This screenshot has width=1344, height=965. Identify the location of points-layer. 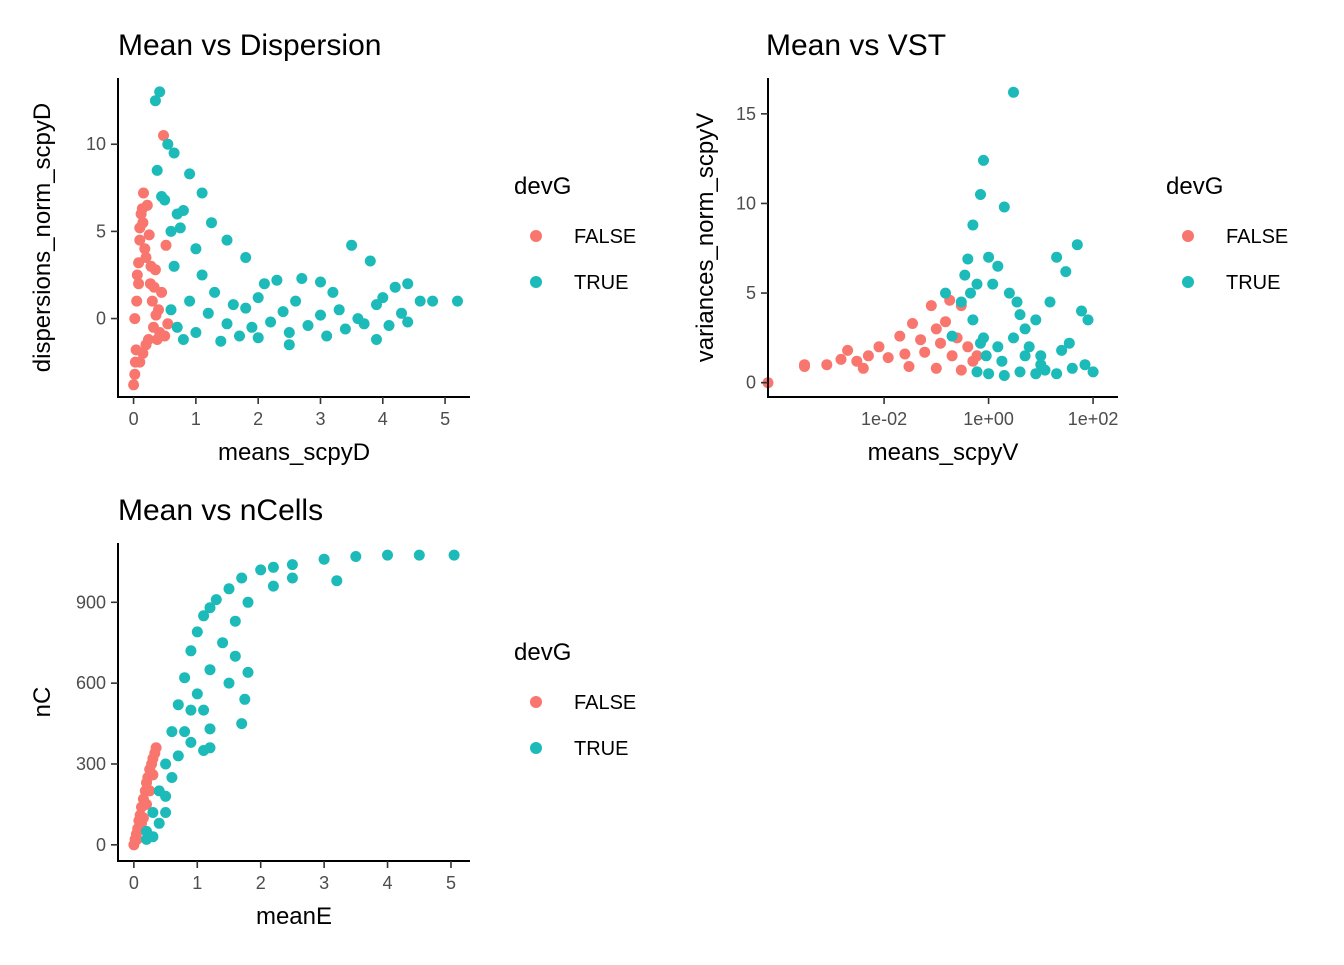
(294, 700).